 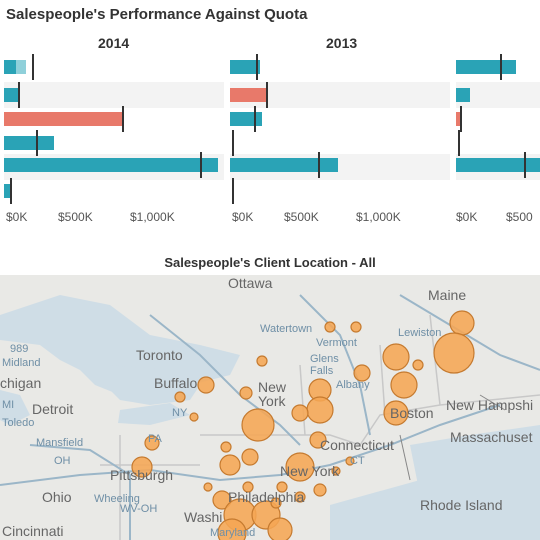 What do you see at coordinates (266, 497) in the screenshot?
I see `map-label: Philadelphia` at bounding box center [266, 497].